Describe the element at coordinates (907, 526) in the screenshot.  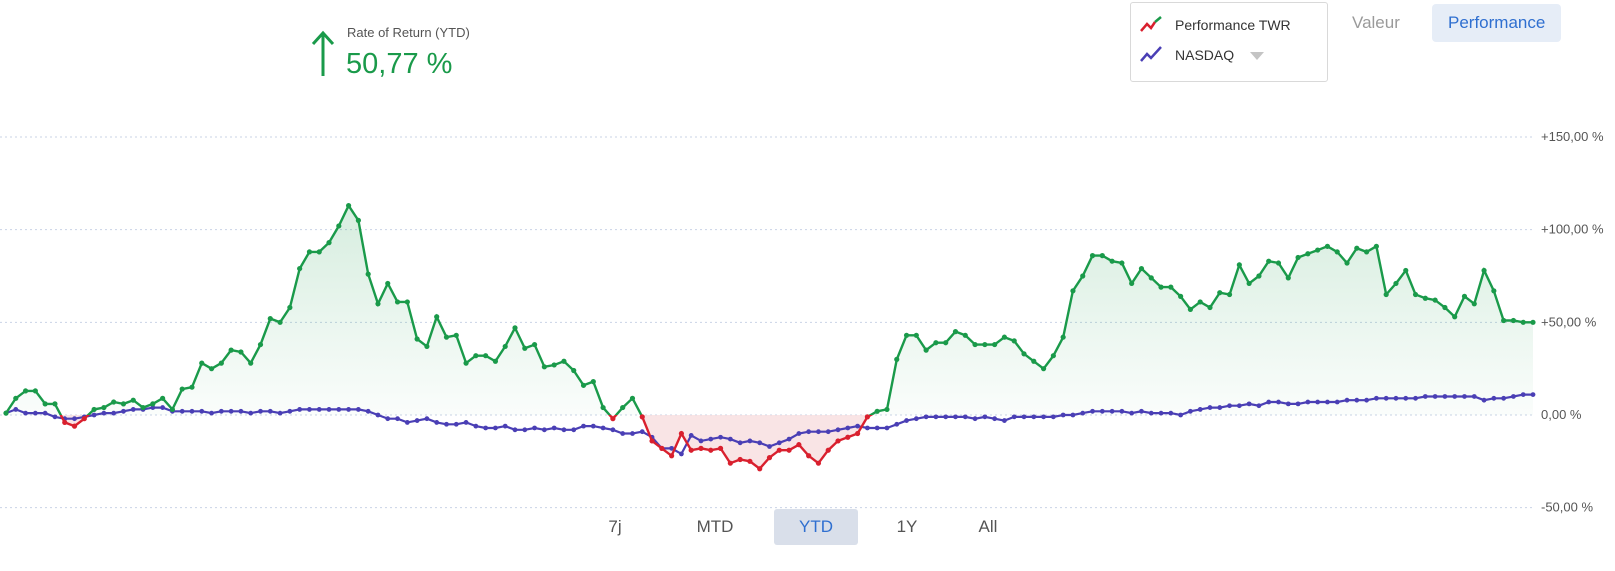
I see `range-1y-button: 1Y` at that location.